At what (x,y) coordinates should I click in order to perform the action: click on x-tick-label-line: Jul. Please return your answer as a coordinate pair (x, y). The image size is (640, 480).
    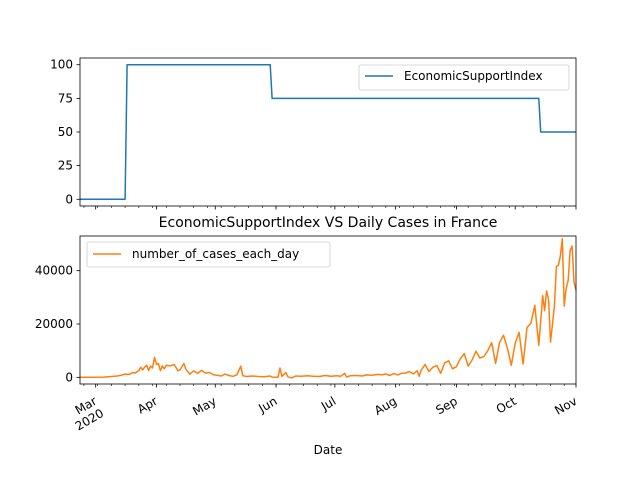
    Looking at the image, I should click on (328, 404).